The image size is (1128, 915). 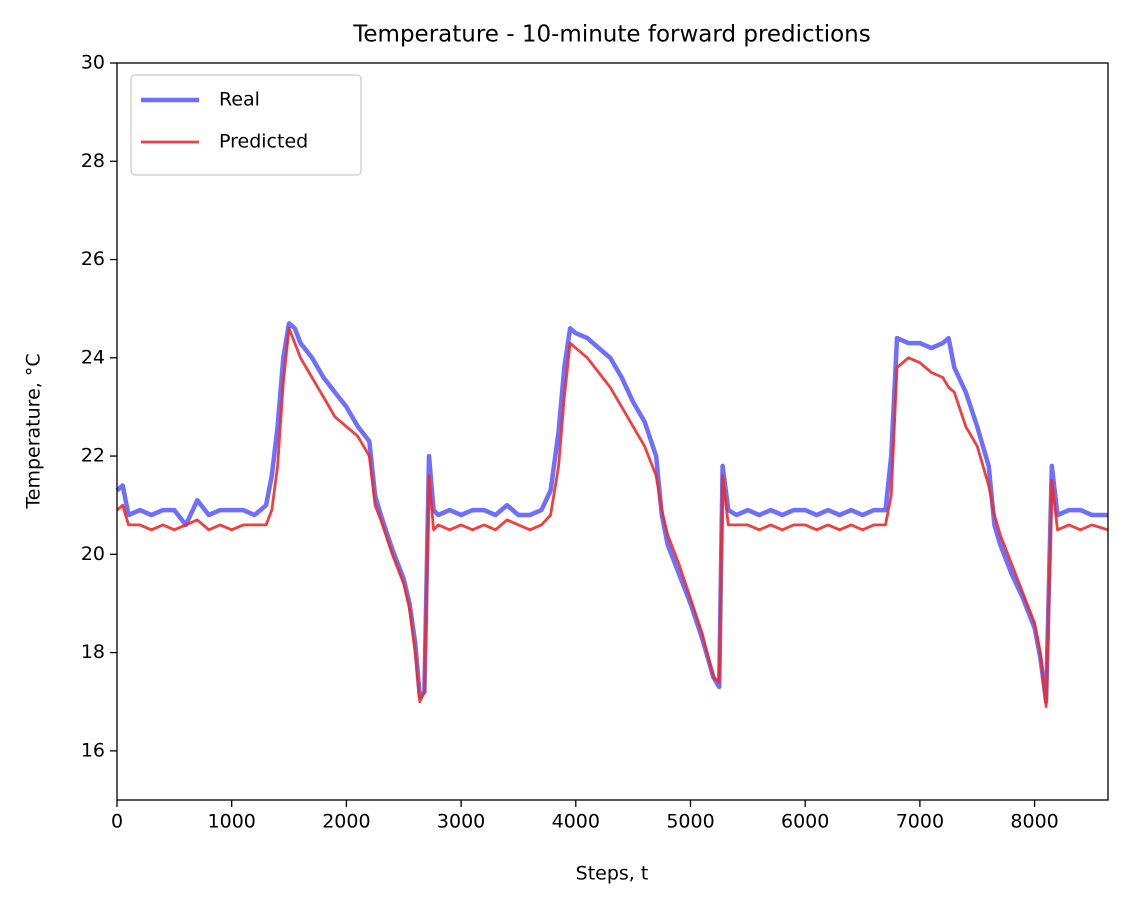 What do you see at coordinates (920, 822) in the screenshot?
I see `x-tick-label: 7000` at bounding box center [920, 822].